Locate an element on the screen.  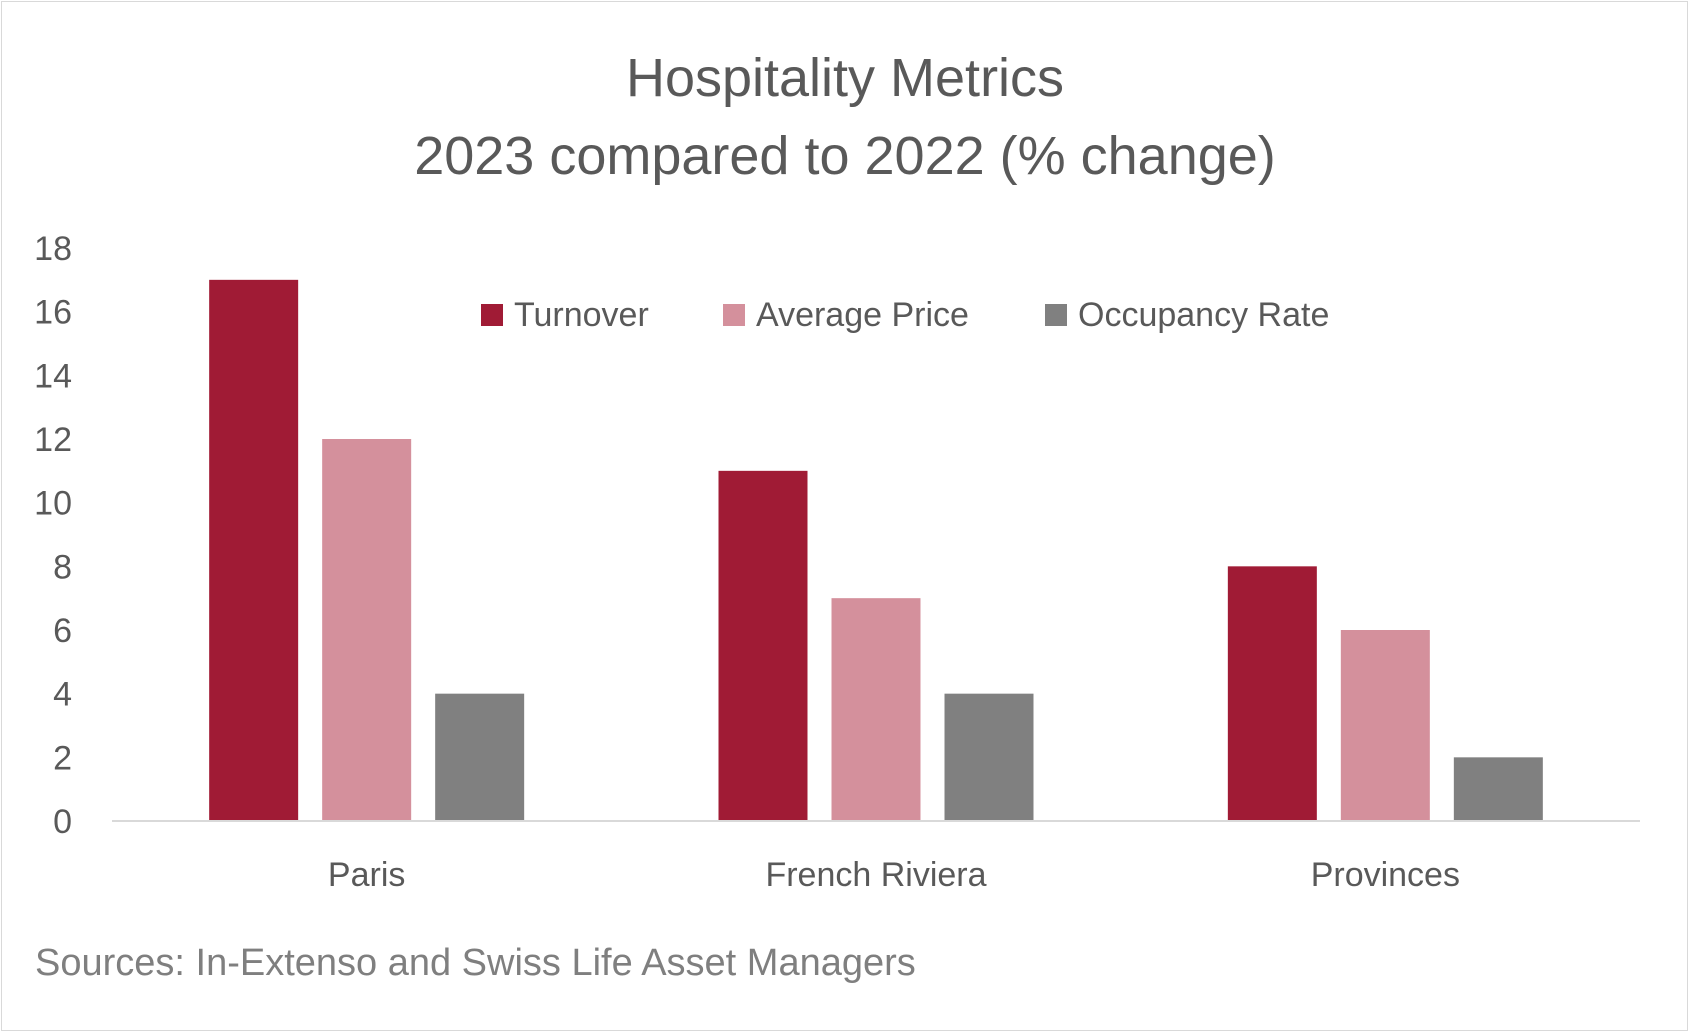
x-tick-label: Provinces is located at coordinates (1385, 875).